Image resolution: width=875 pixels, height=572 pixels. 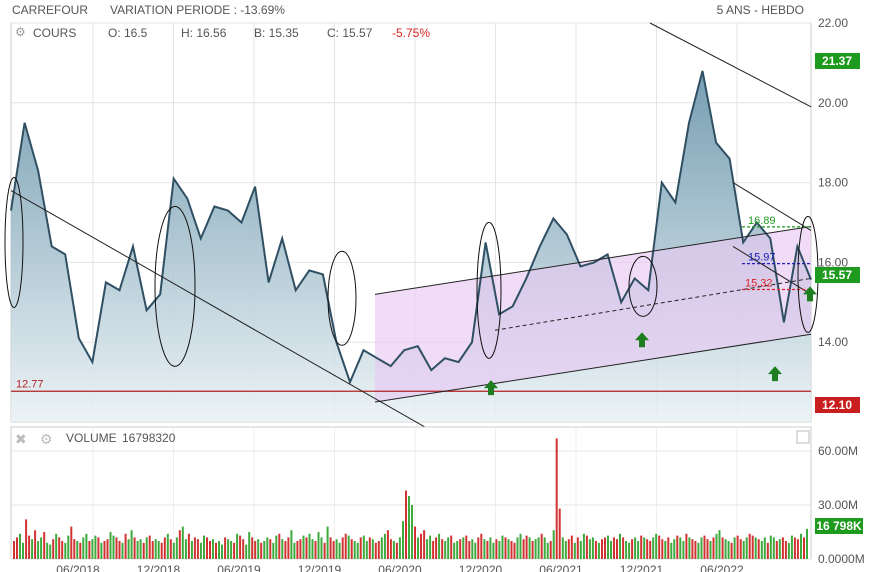 I want to click on expand-checkbox, so click(x=803, y=437).